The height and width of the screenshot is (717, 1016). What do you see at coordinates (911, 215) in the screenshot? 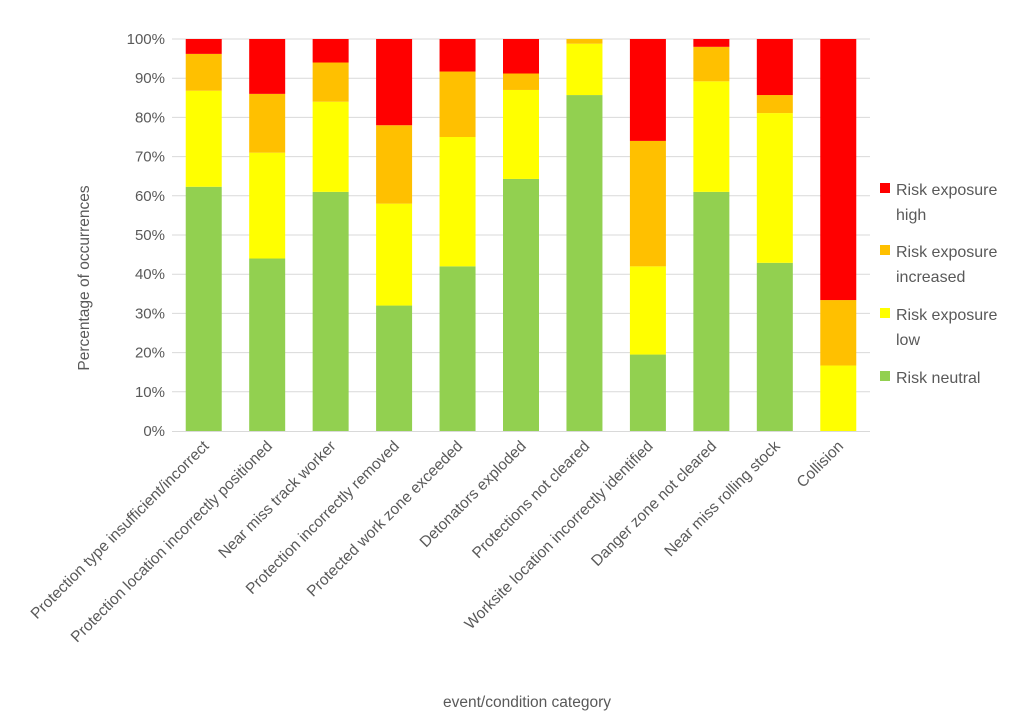
I see `legend-label: high` at bounding box center [911, 215].